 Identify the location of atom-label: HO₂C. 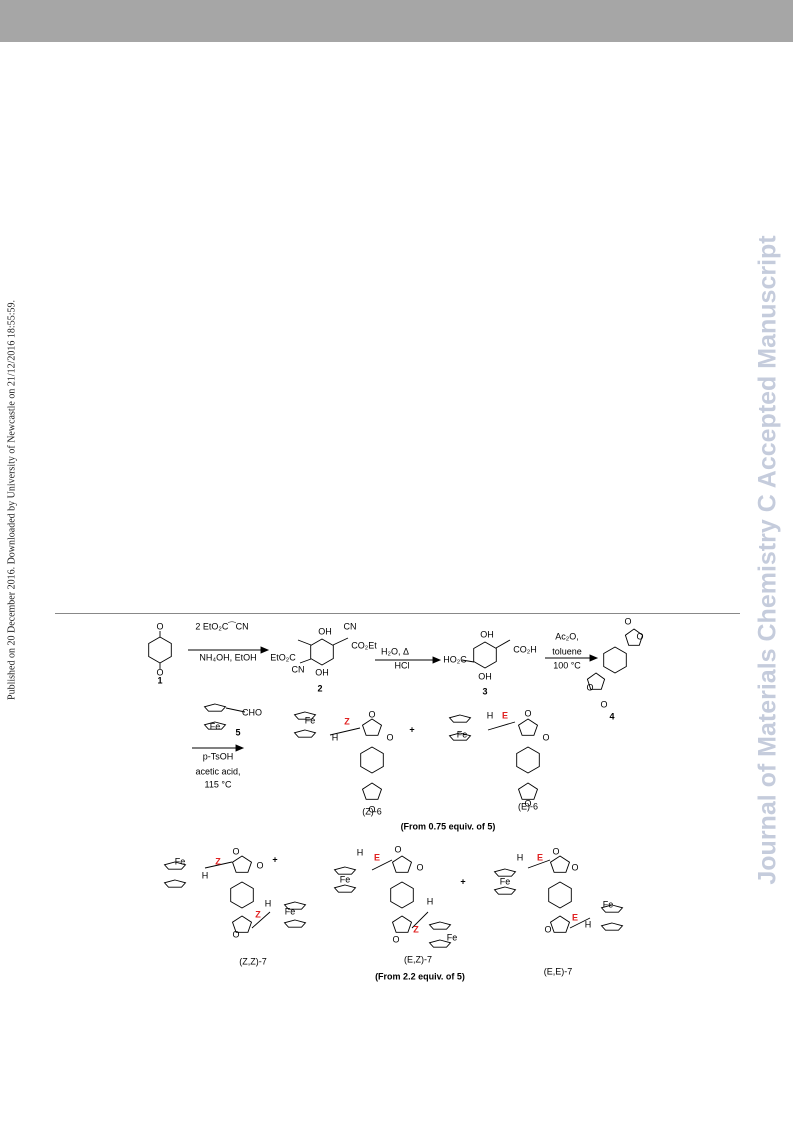
(455, 659).